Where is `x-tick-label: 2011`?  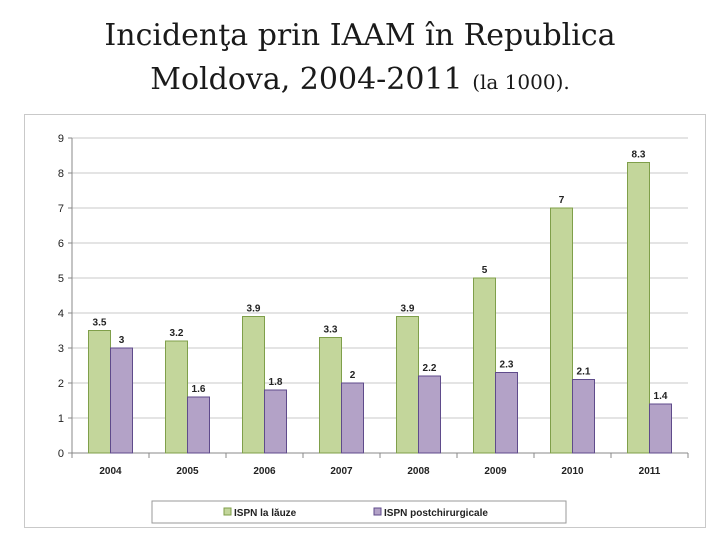
x-tick-label: 2011 is located at coordinates (650, 471).